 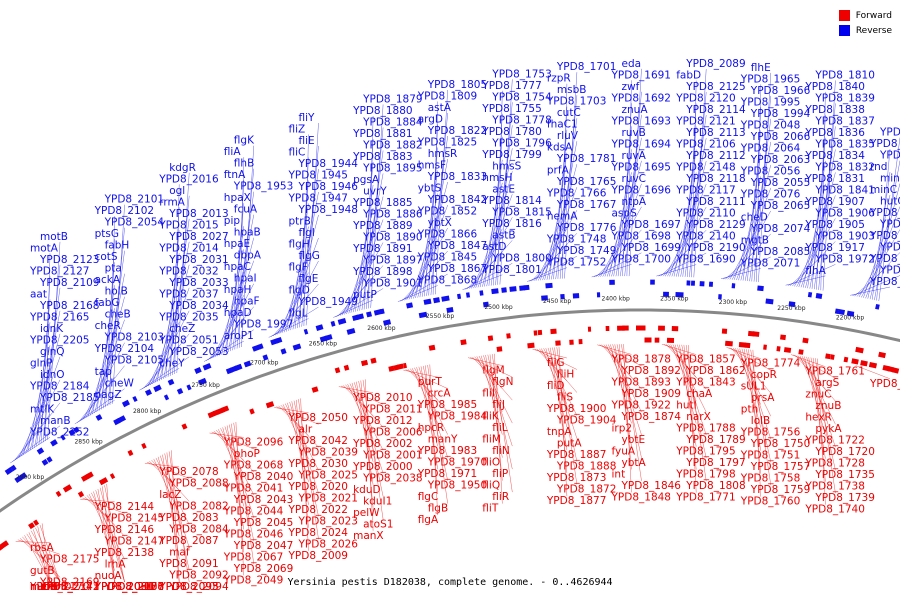 What do you see at coordinates (834, 487) in the screenshot?
I see `forward-gene-label: YPD8_1738` at bounding box center [834, 487].